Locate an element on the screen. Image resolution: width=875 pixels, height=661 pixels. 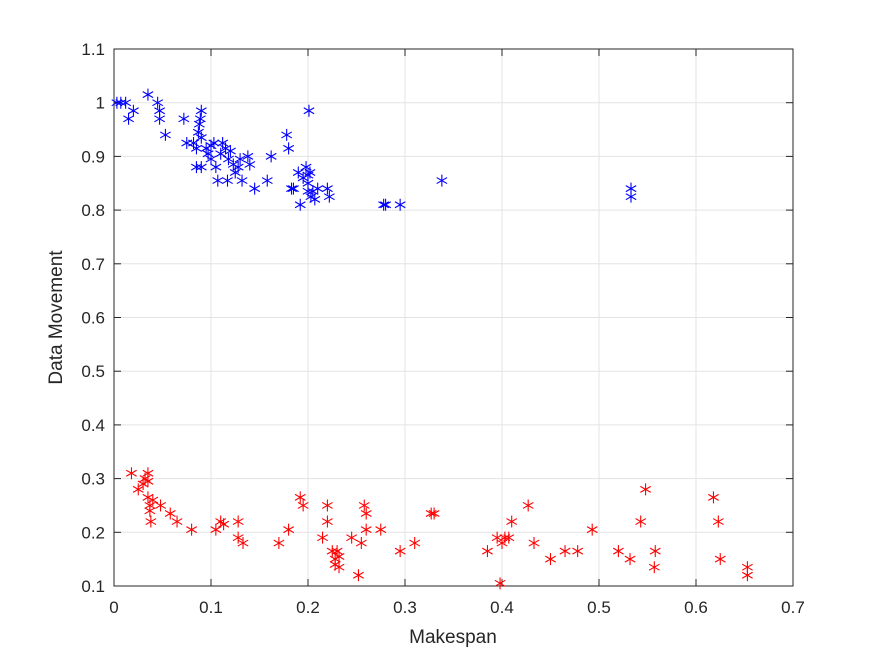
x-tick-label: 0.7 is located at coordinates (793, 607).